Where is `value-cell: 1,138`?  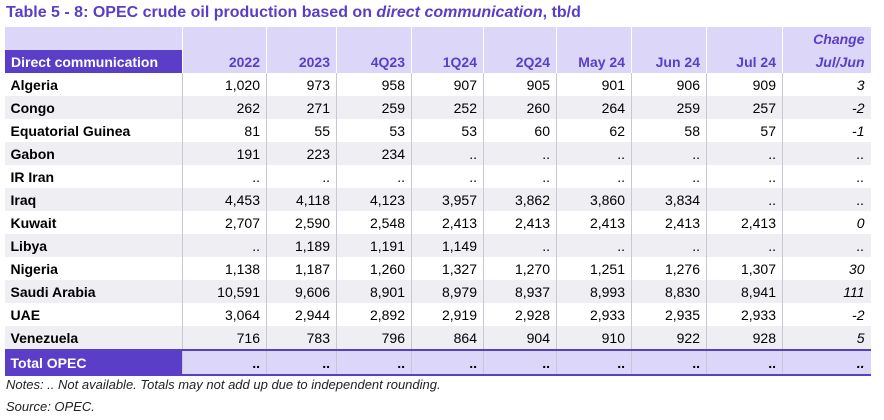
value-cell: 1,138 is located at coordinates (224, 268).